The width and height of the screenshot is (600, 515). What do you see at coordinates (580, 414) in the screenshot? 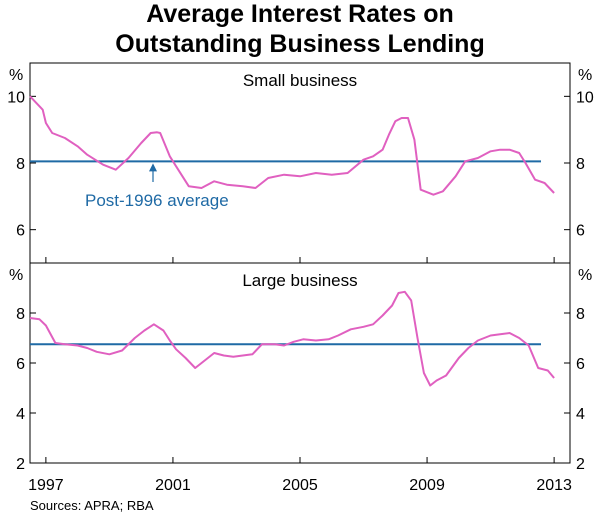
I see `y-tick-label-right: 4` at bounding box center [580, 414].